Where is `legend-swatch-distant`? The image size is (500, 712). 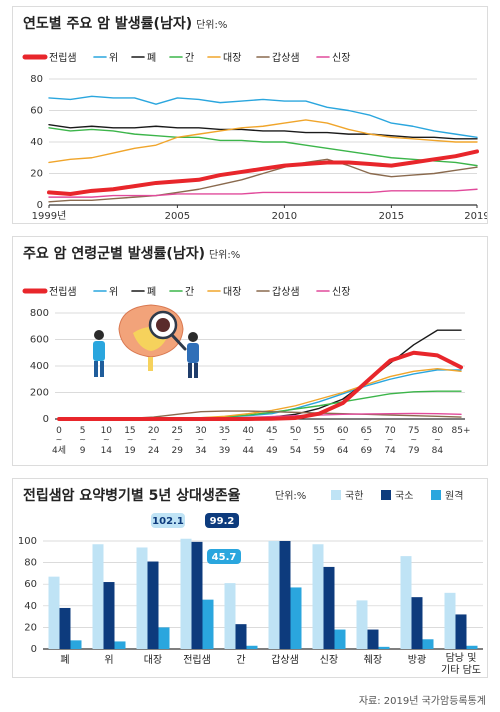 legend-swatch-distant is located at coordinates (436, 495).